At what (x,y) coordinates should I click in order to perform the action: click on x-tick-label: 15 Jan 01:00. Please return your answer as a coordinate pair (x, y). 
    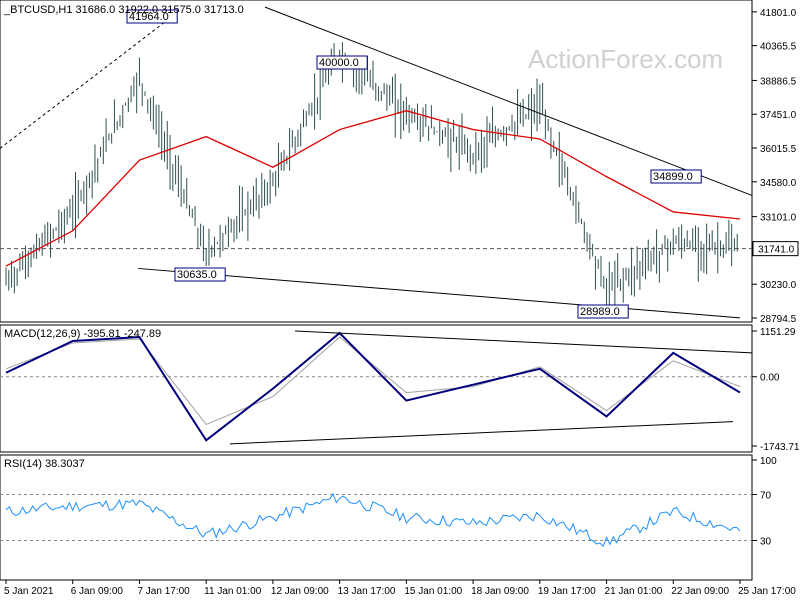
    Looking at the image, I should click on (433, 591).